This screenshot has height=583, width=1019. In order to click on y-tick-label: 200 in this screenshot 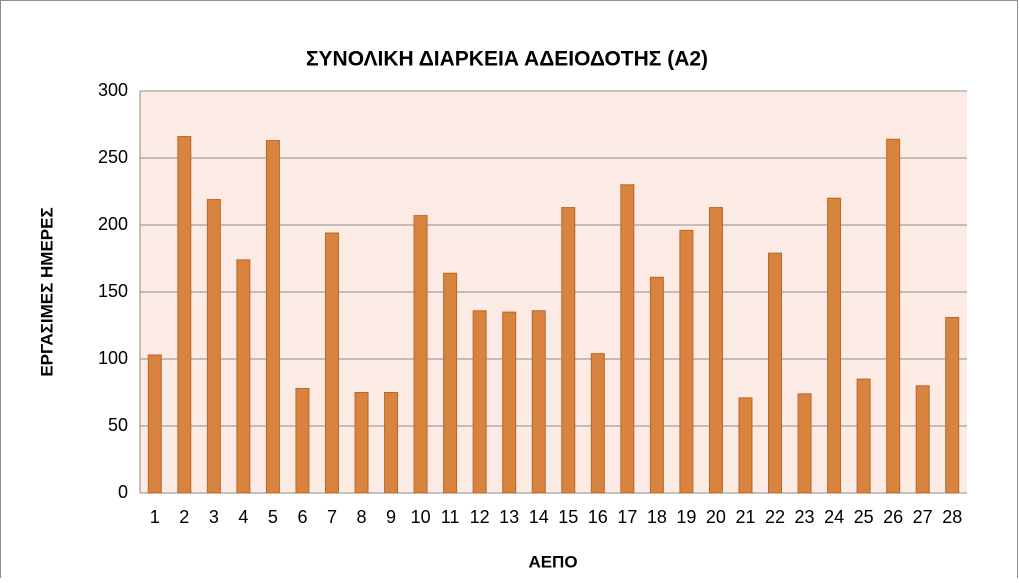, I will do `click(113, 224)`.